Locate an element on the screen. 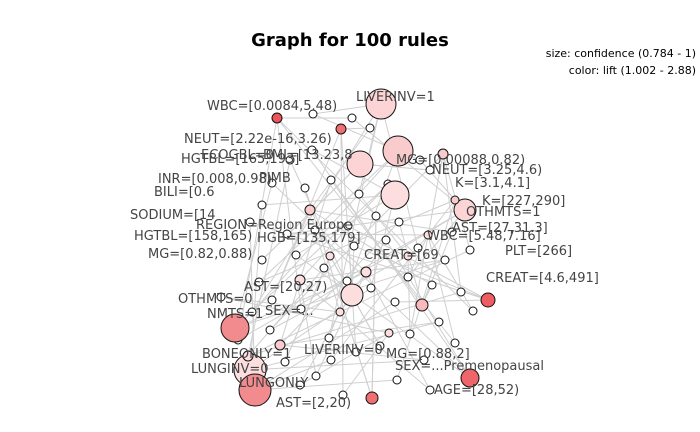  item-label: MG=[0.82,0.88) is located at coordinates (200, 254).